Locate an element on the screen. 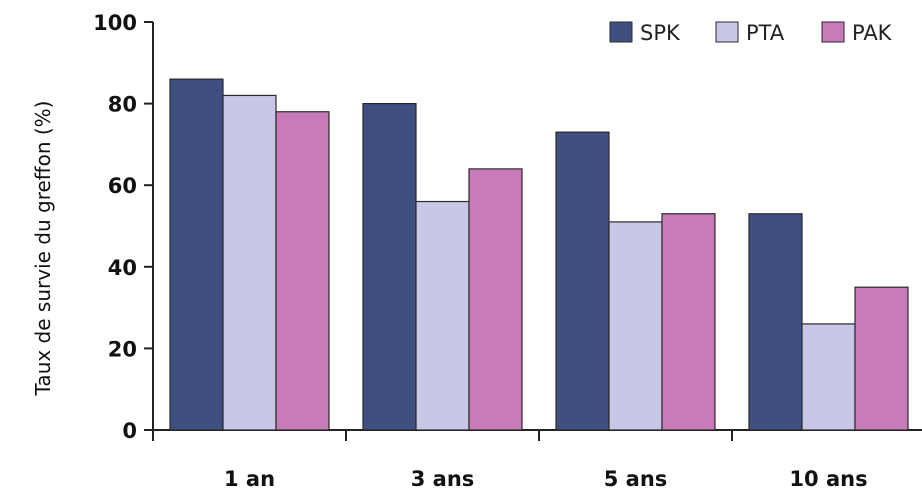  y-axis: 0 20 40 60 80 100 is located at coordinates (123, 227).